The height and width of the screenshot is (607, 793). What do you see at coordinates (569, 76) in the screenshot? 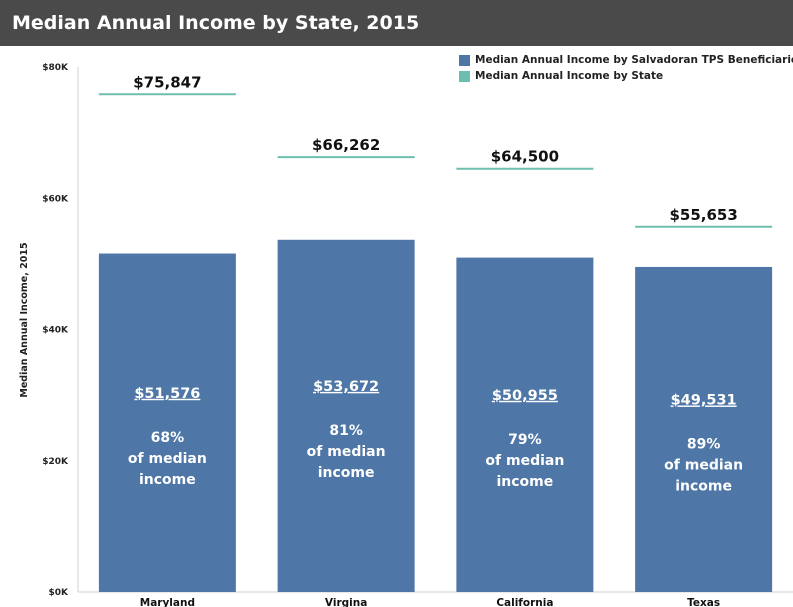
I see `legend-label-state: Median Annual Income by State` at bounding box center [569, 76].